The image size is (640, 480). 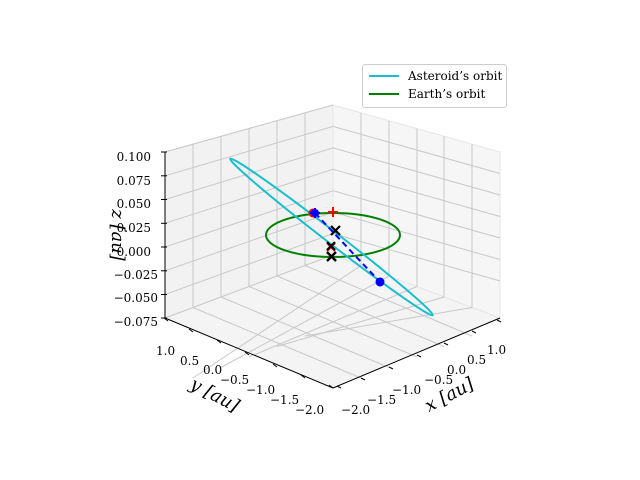 What do you see at coordinates (134, 157) in the screenshot?
I see `z-tick-label: 0.100` at bounding box center [134, 157].